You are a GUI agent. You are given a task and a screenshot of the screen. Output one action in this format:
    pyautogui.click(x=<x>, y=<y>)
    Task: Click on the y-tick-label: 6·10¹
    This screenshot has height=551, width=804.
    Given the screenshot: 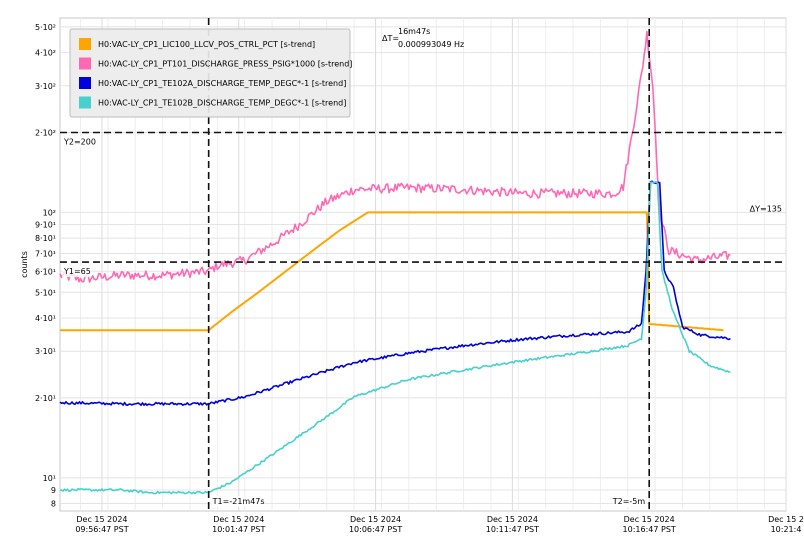 What is the action you would take?
    pyautogui.click(x=45, y=271)
    